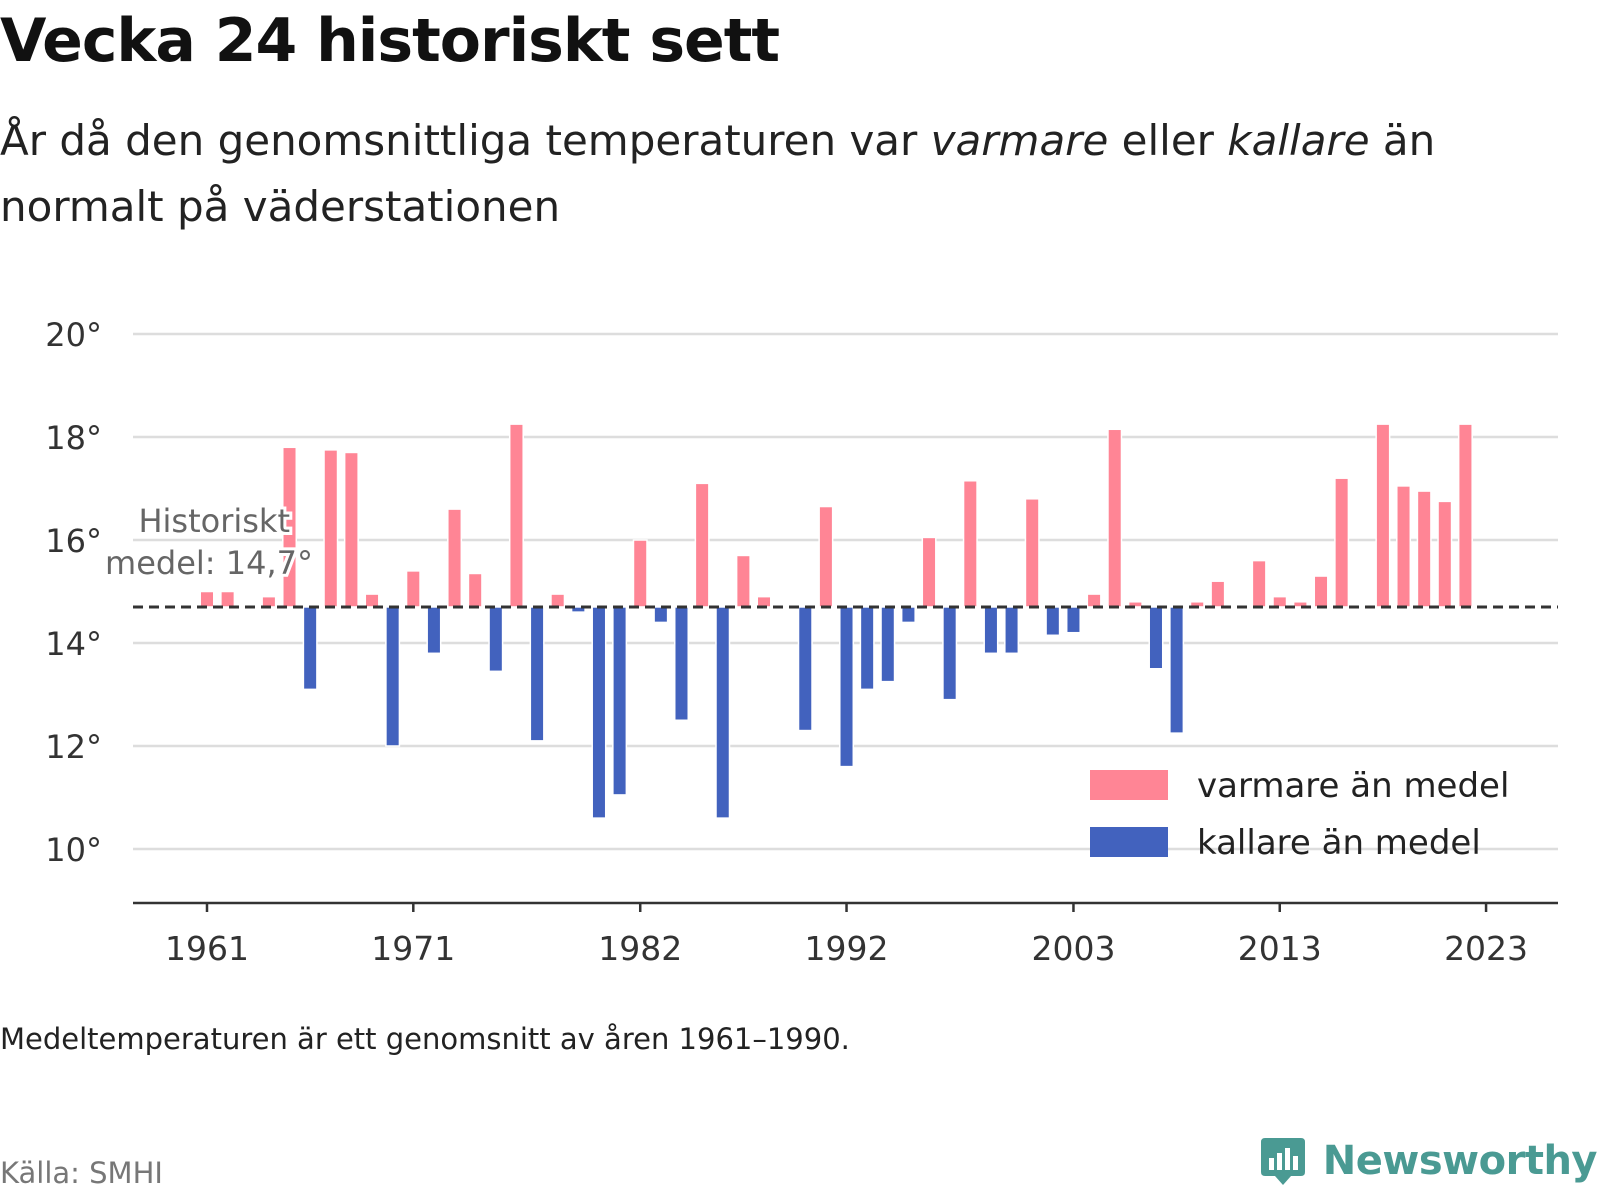  I want to click on bar-1993, so click(867, 648).